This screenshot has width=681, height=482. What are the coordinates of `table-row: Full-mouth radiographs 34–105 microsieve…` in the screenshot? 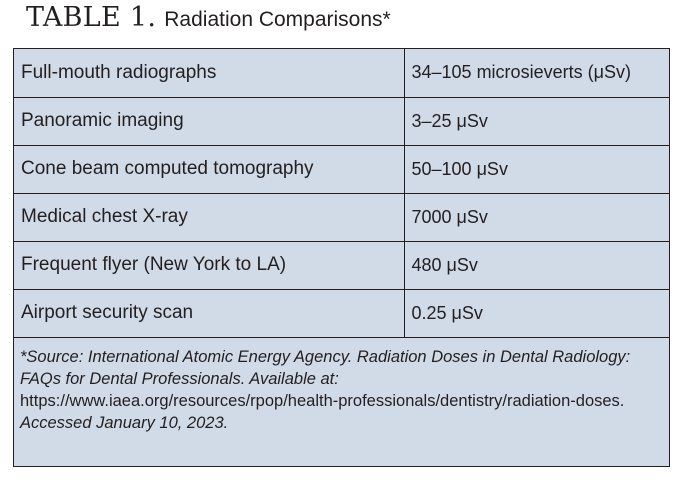 It's located at (341, 73).